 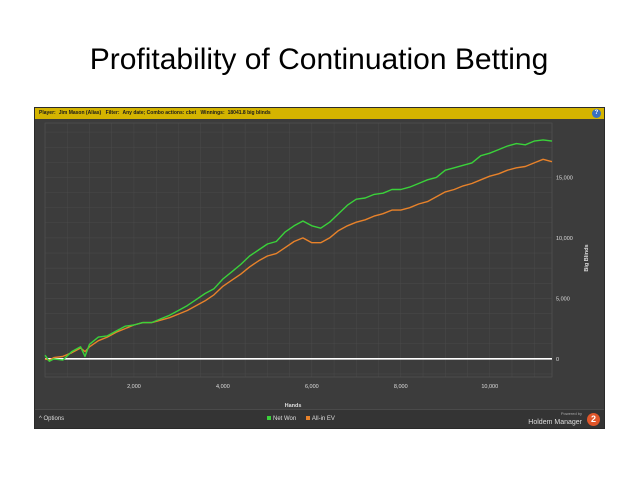 I want to click on x-tick-label: 10,000, so click(x=489, y=387).